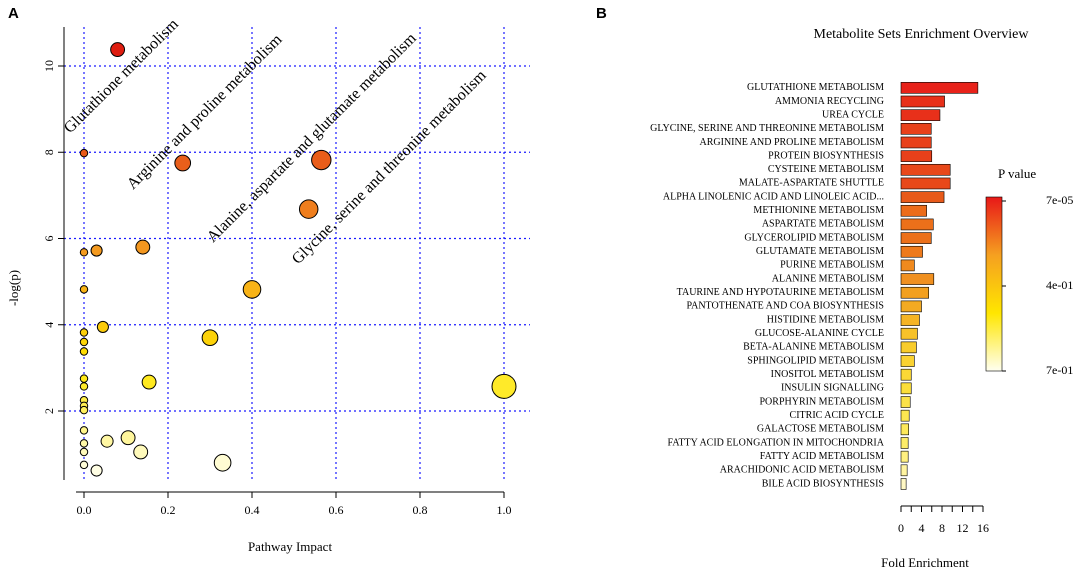 This screenshot has width=1084, height=574. What do you see at coordinates (922, 34) in the screenshot?
I see `bar-chart-title: Metabolite Sets Enrichment Overview` at bounding box center [922, 34].